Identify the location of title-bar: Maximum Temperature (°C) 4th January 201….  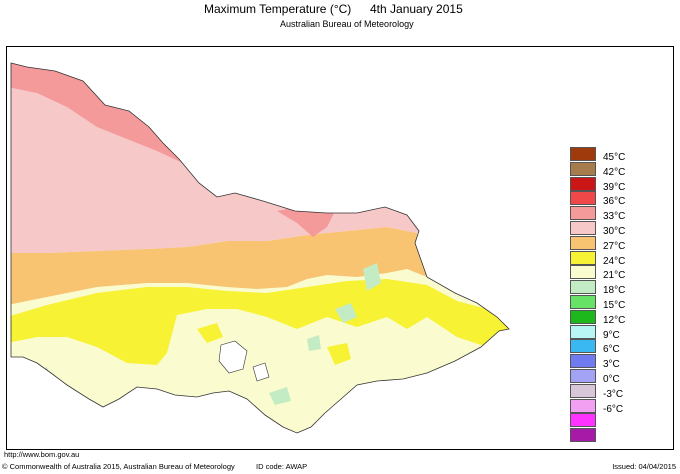
(340, 10).